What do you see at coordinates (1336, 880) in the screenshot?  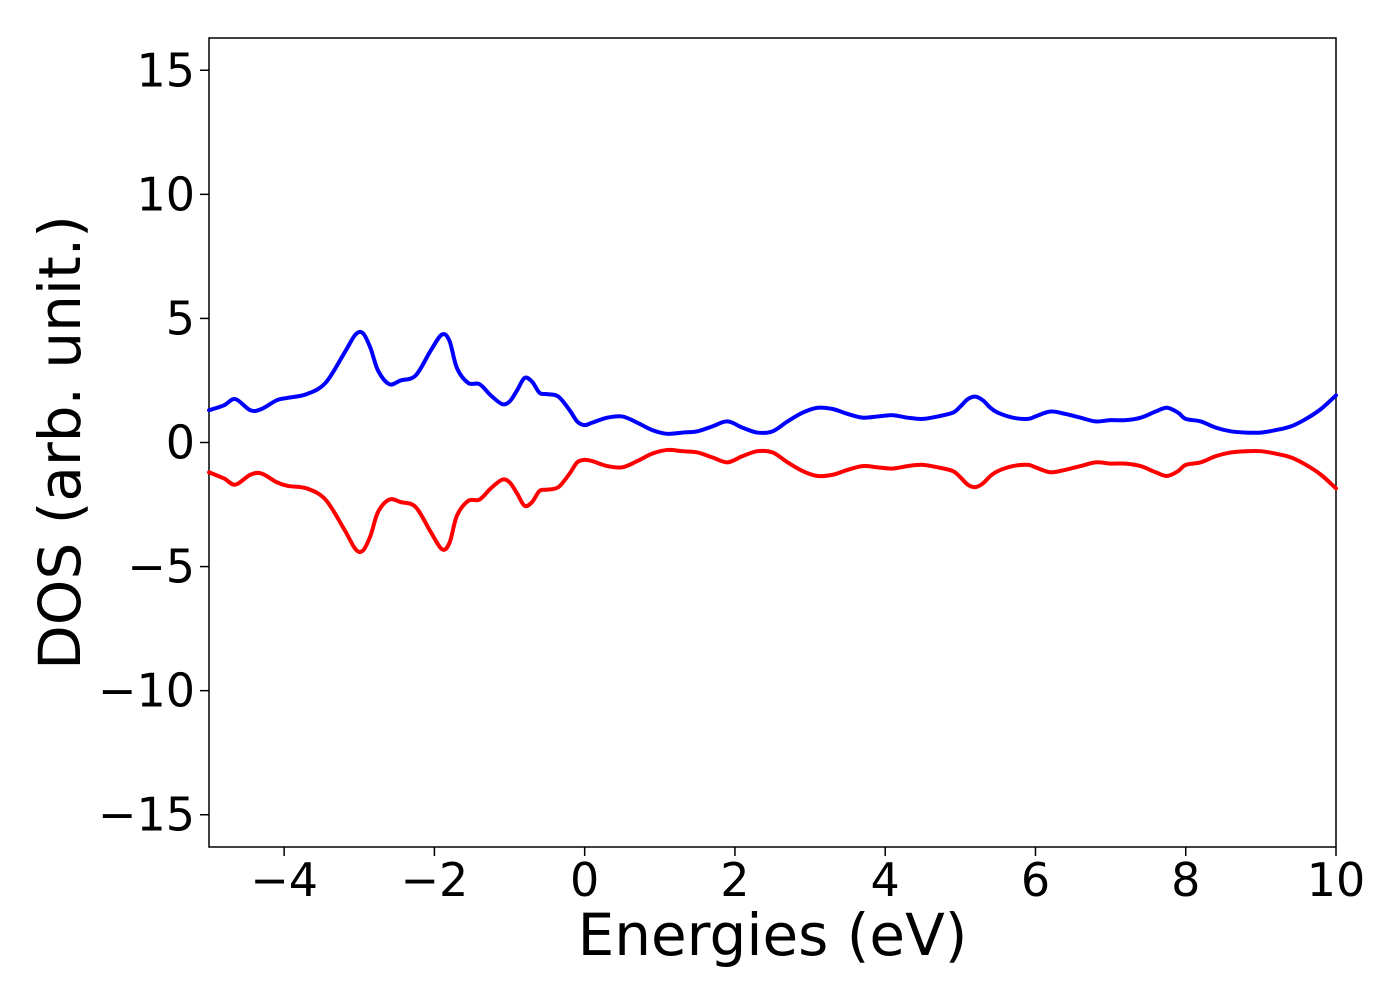 I see `x-tick-label: 10` at bounding box center [1336, 880].